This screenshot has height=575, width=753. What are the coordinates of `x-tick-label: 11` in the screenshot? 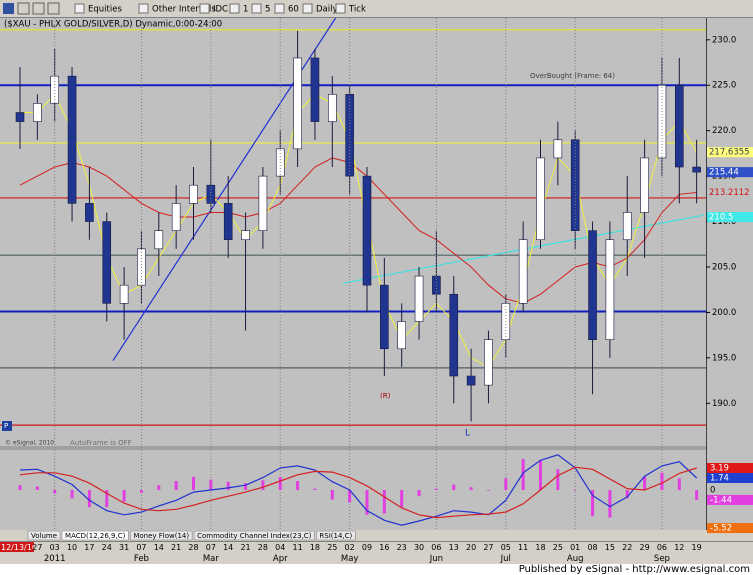 It's located at (523, 547).